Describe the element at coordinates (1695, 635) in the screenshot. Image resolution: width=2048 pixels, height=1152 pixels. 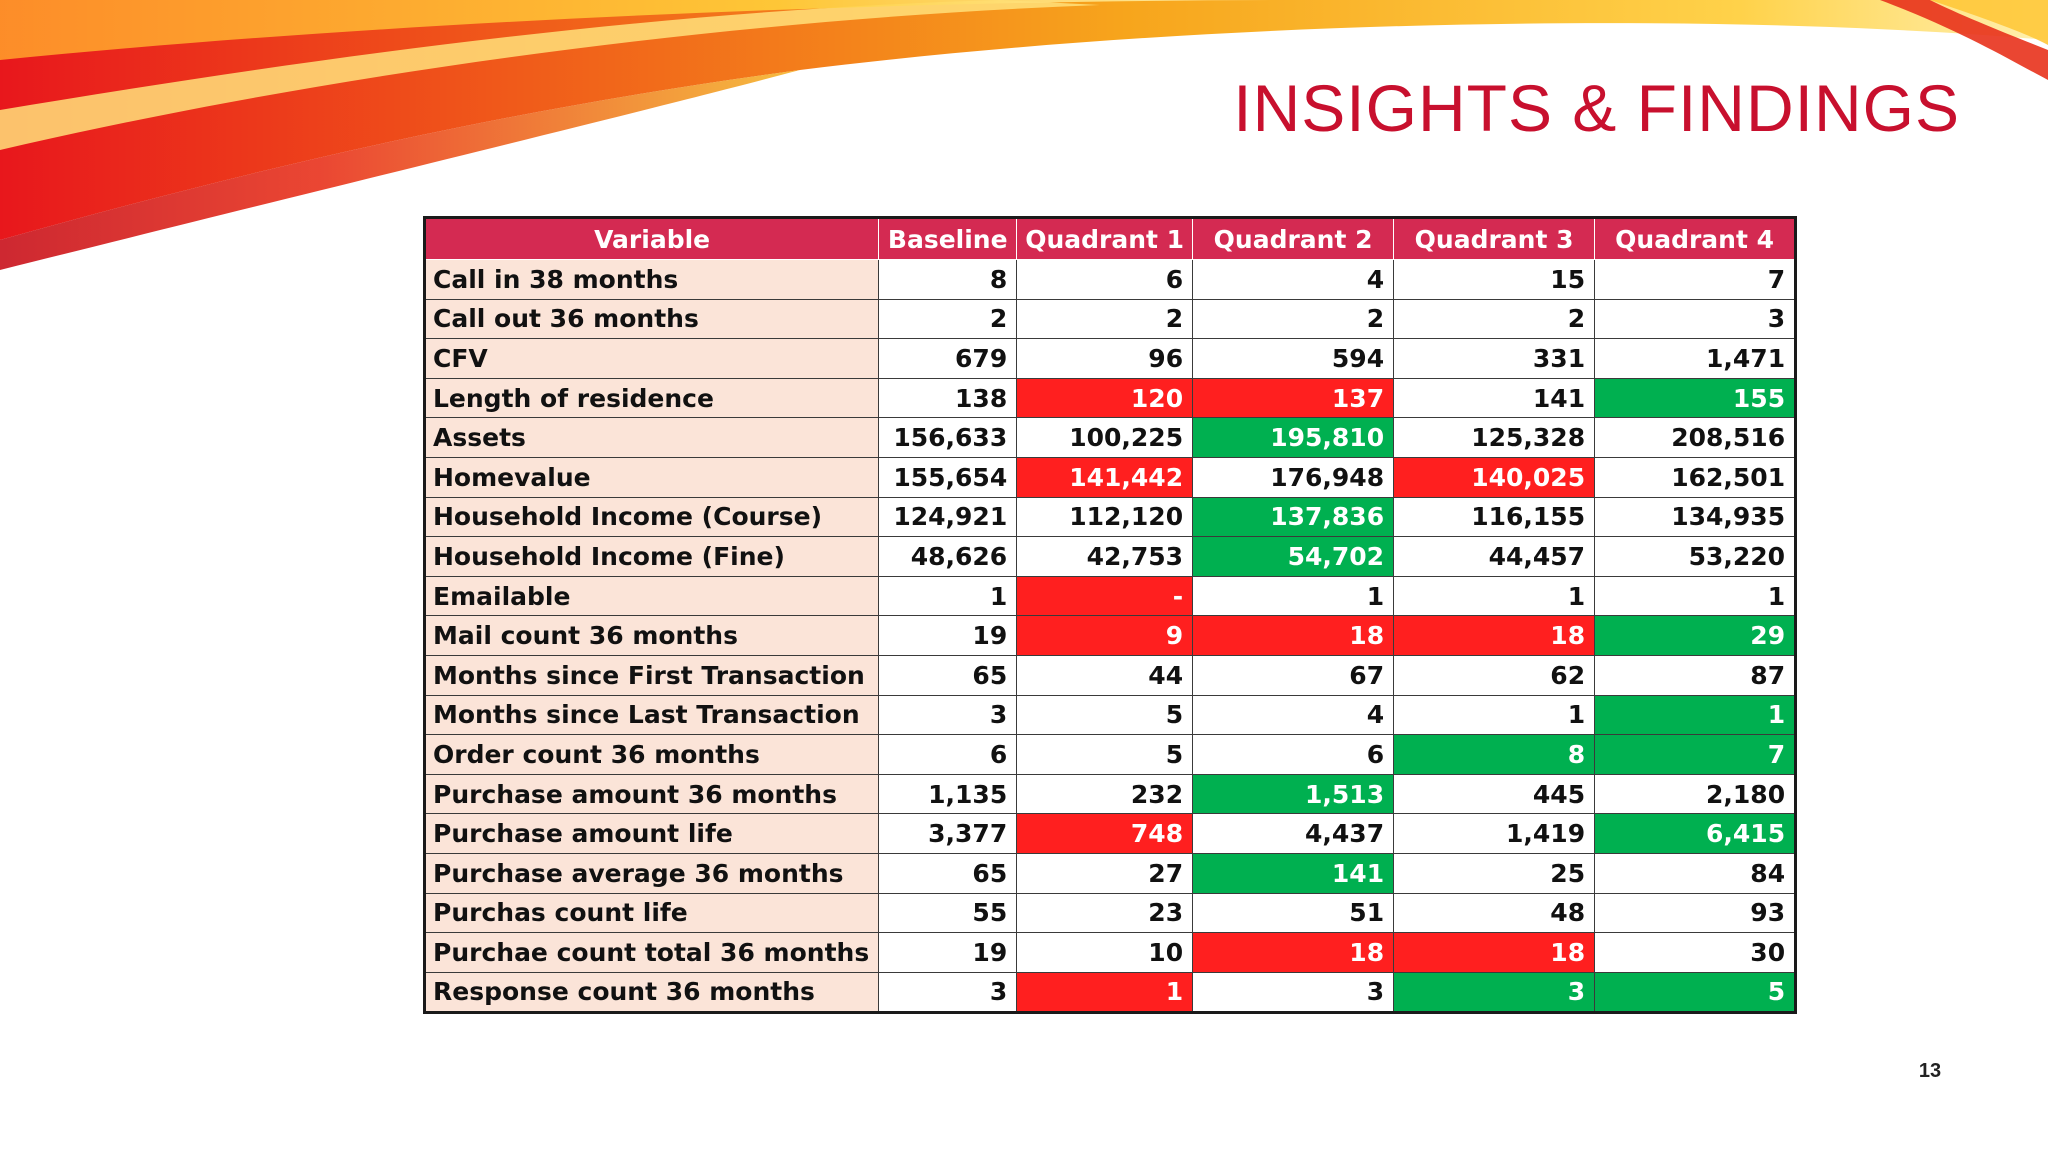
I see `table-cell: 29` at that location.